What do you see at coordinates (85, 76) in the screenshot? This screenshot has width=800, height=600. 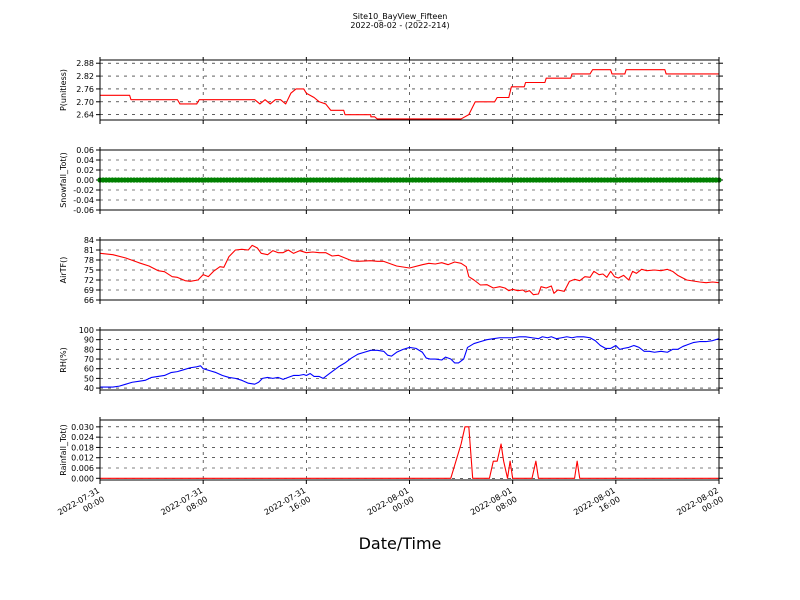 I see `y-tick-label: 2.82` at bounding box center [85, 76].